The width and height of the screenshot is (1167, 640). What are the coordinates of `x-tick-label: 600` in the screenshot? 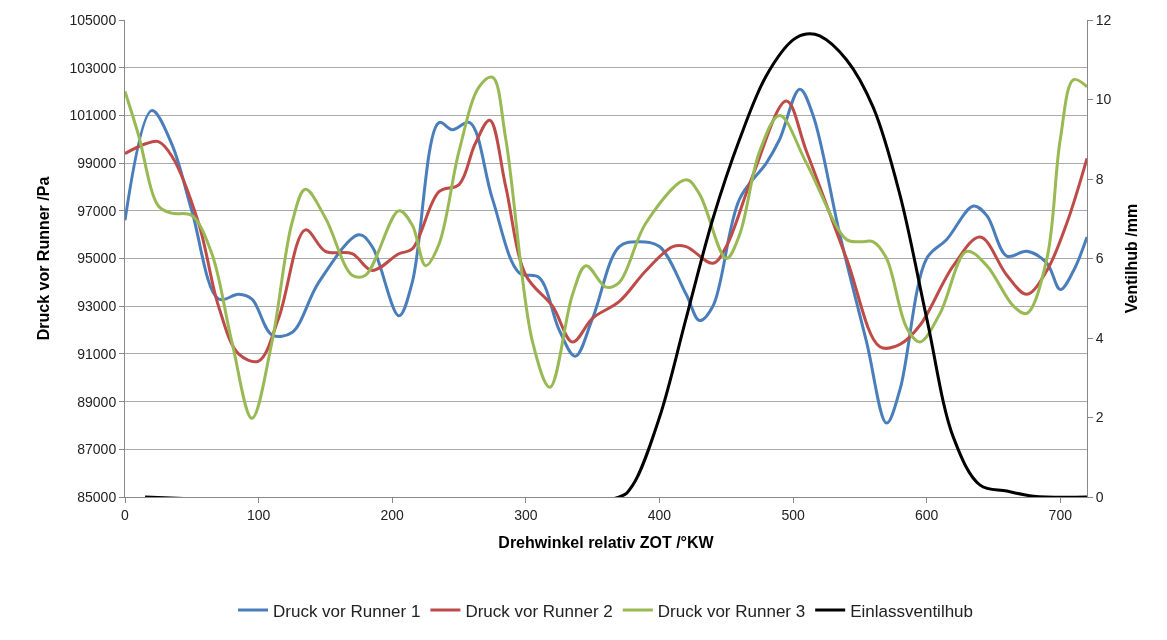 It's located at (926, 514).